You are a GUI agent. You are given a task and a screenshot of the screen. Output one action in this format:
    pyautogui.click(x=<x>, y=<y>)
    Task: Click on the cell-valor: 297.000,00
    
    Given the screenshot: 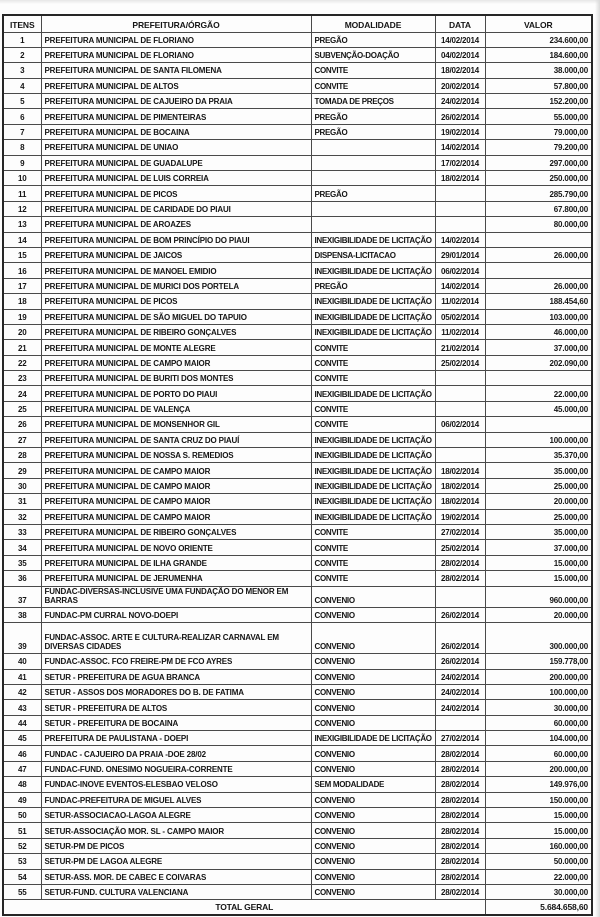 What is the action you would take?
    pyautogui.click(x=538, y=163)
    